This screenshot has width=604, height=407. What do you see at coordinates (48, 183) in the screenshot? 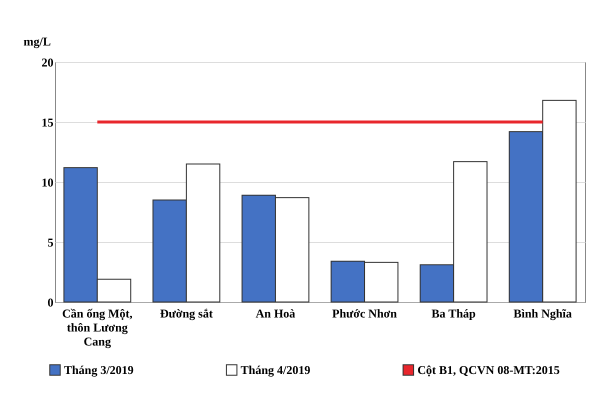
I see `y-tick-label: 10` at bounding box center [48, 183].